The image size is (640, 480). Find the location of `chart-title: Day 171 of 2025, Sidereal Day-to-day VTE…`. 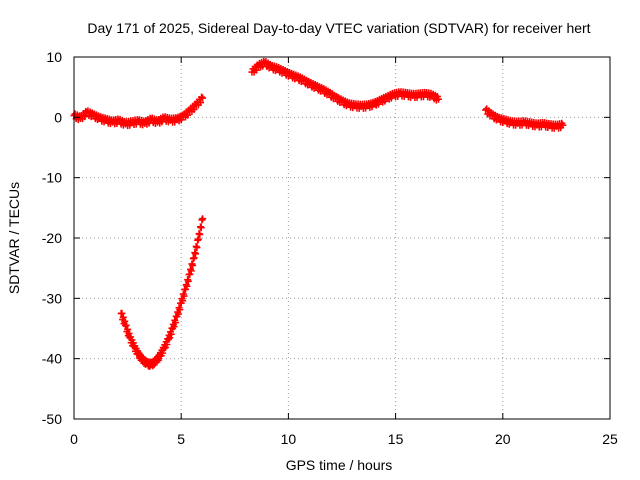

chart-title: Day 171 of 2025, Sidereal Day-to-day VTE… is located at coordinates (338, 28).